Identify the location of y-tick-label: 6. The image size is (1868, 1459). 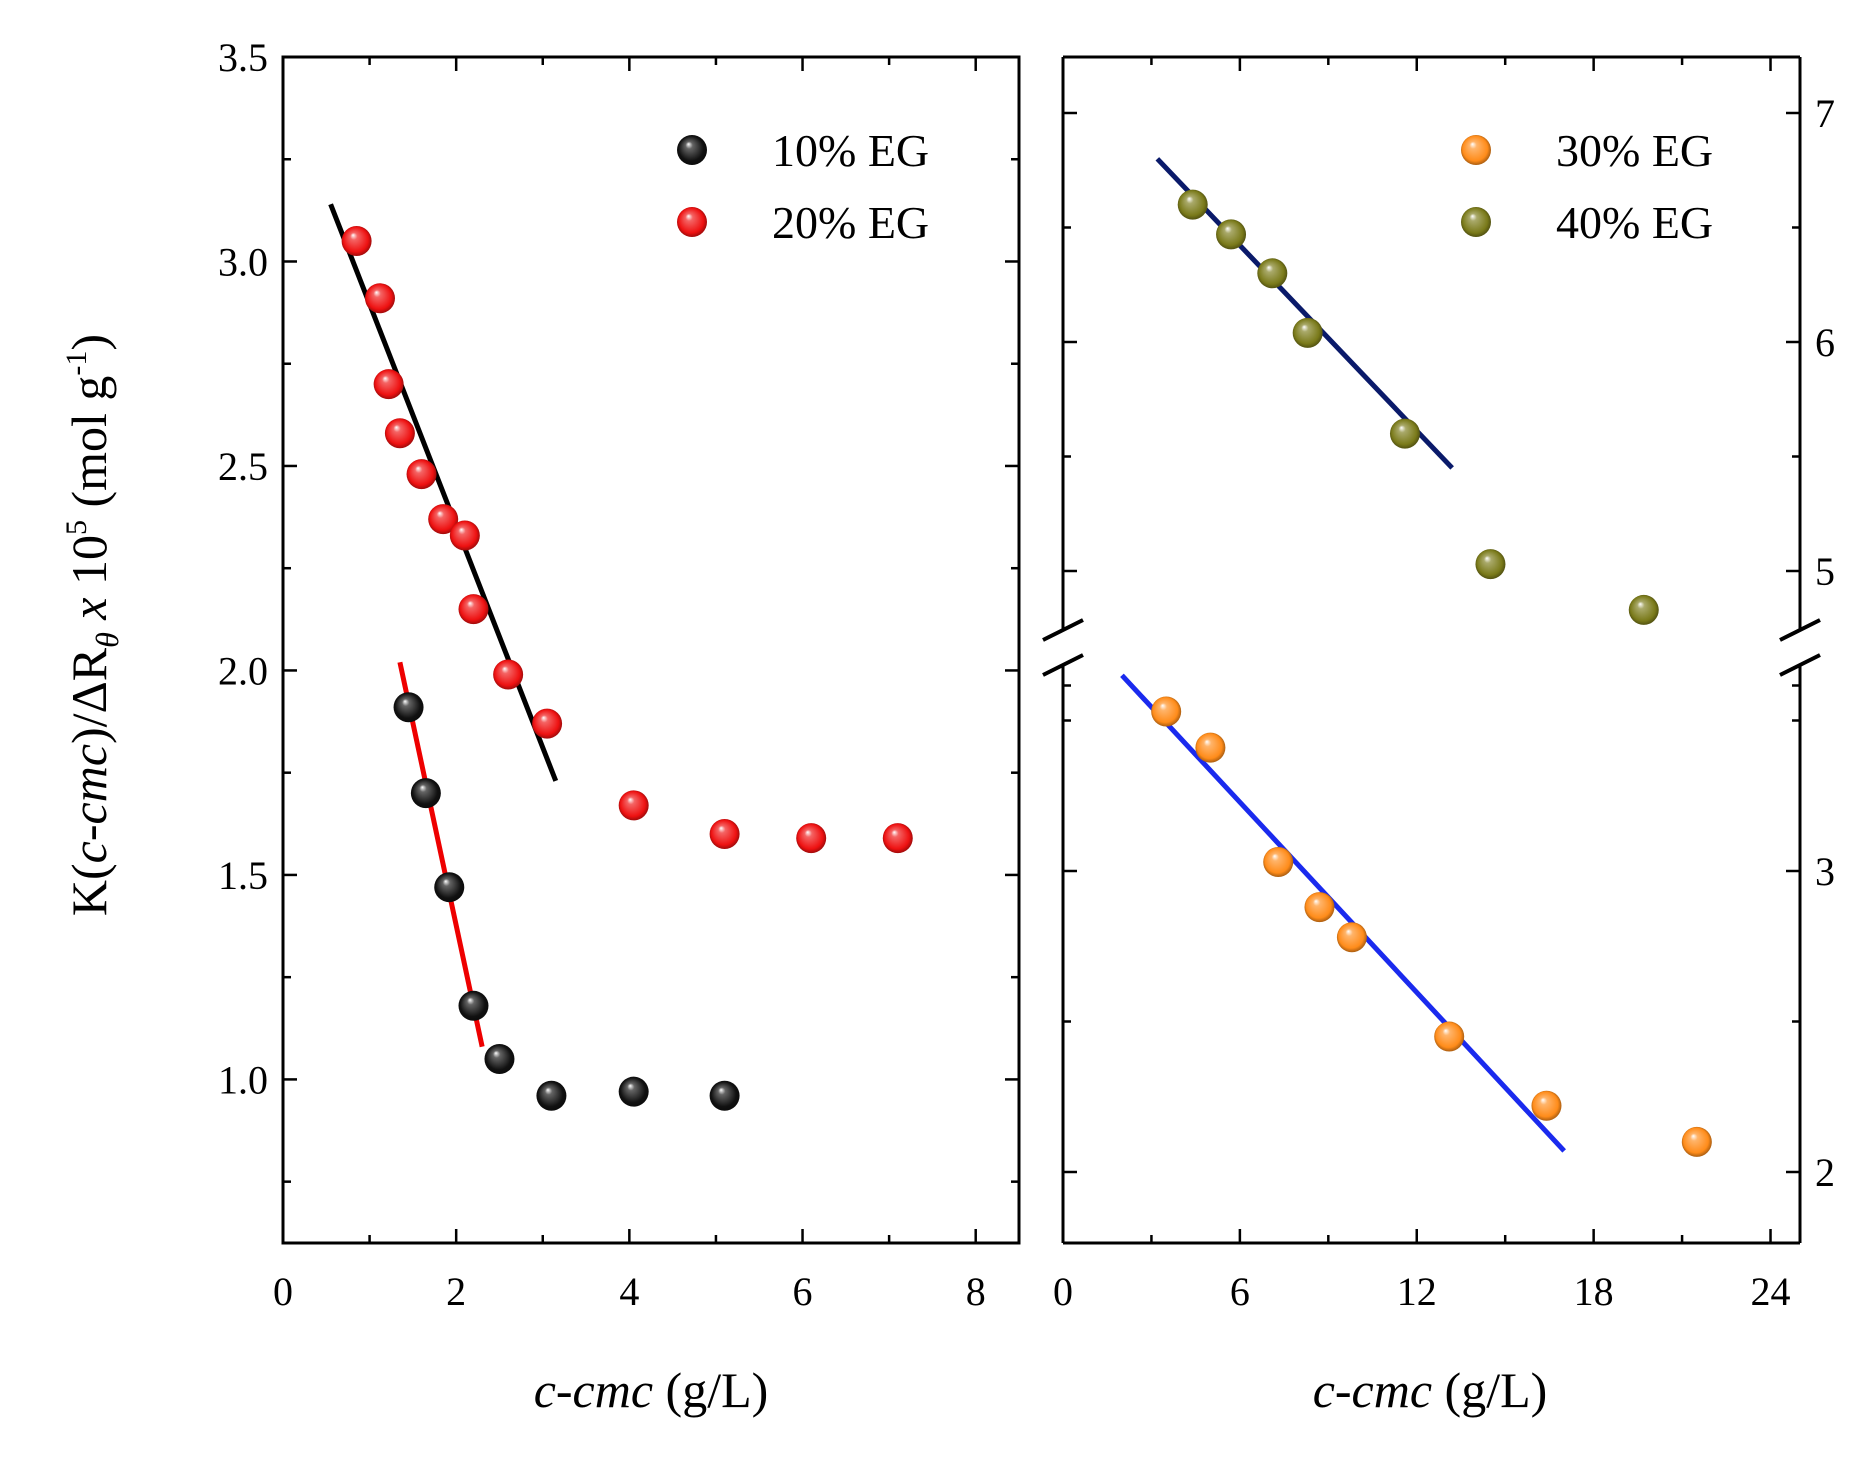
(1825, 342).